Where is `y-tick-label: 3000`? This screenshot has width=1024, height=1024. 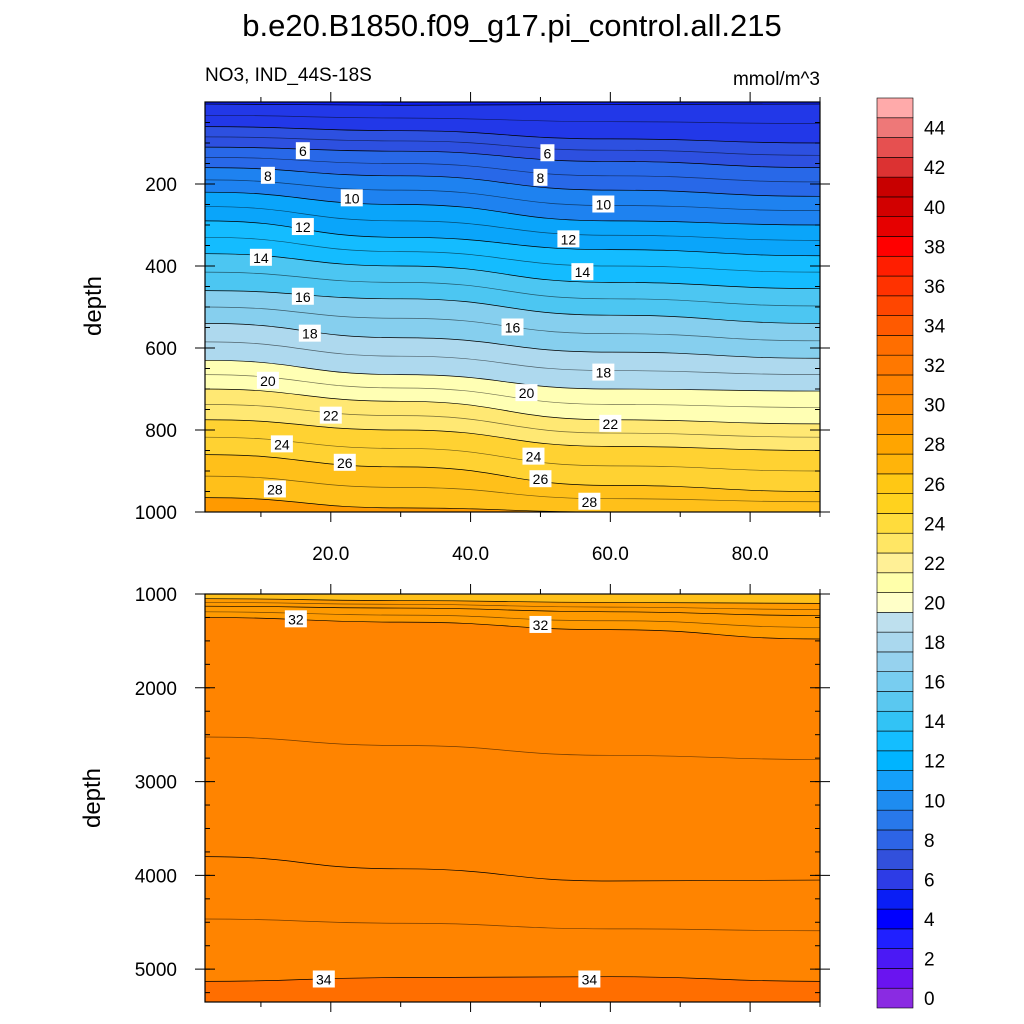
y-tick-label: 3000 is located at coordinates (156, 783).